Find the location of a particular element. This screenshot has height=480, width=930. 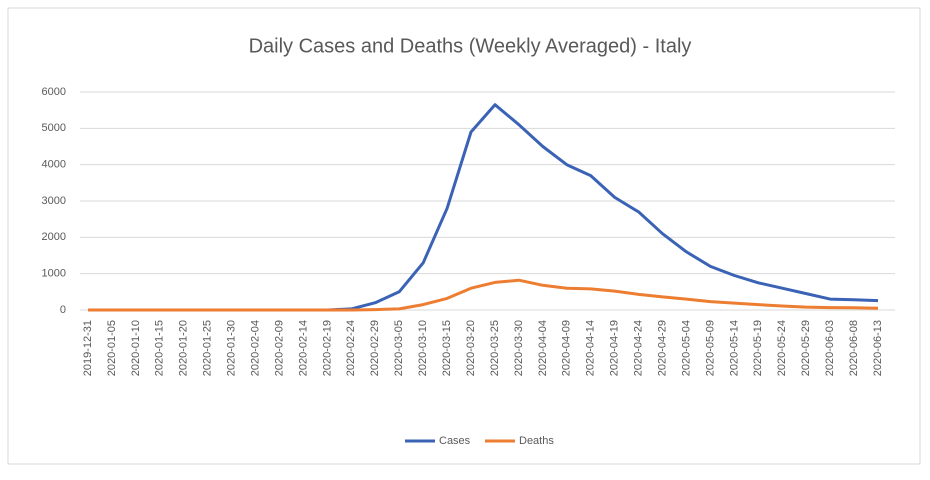

x-tick-label: 2020-02-04 is located at coordinates (255, 348).